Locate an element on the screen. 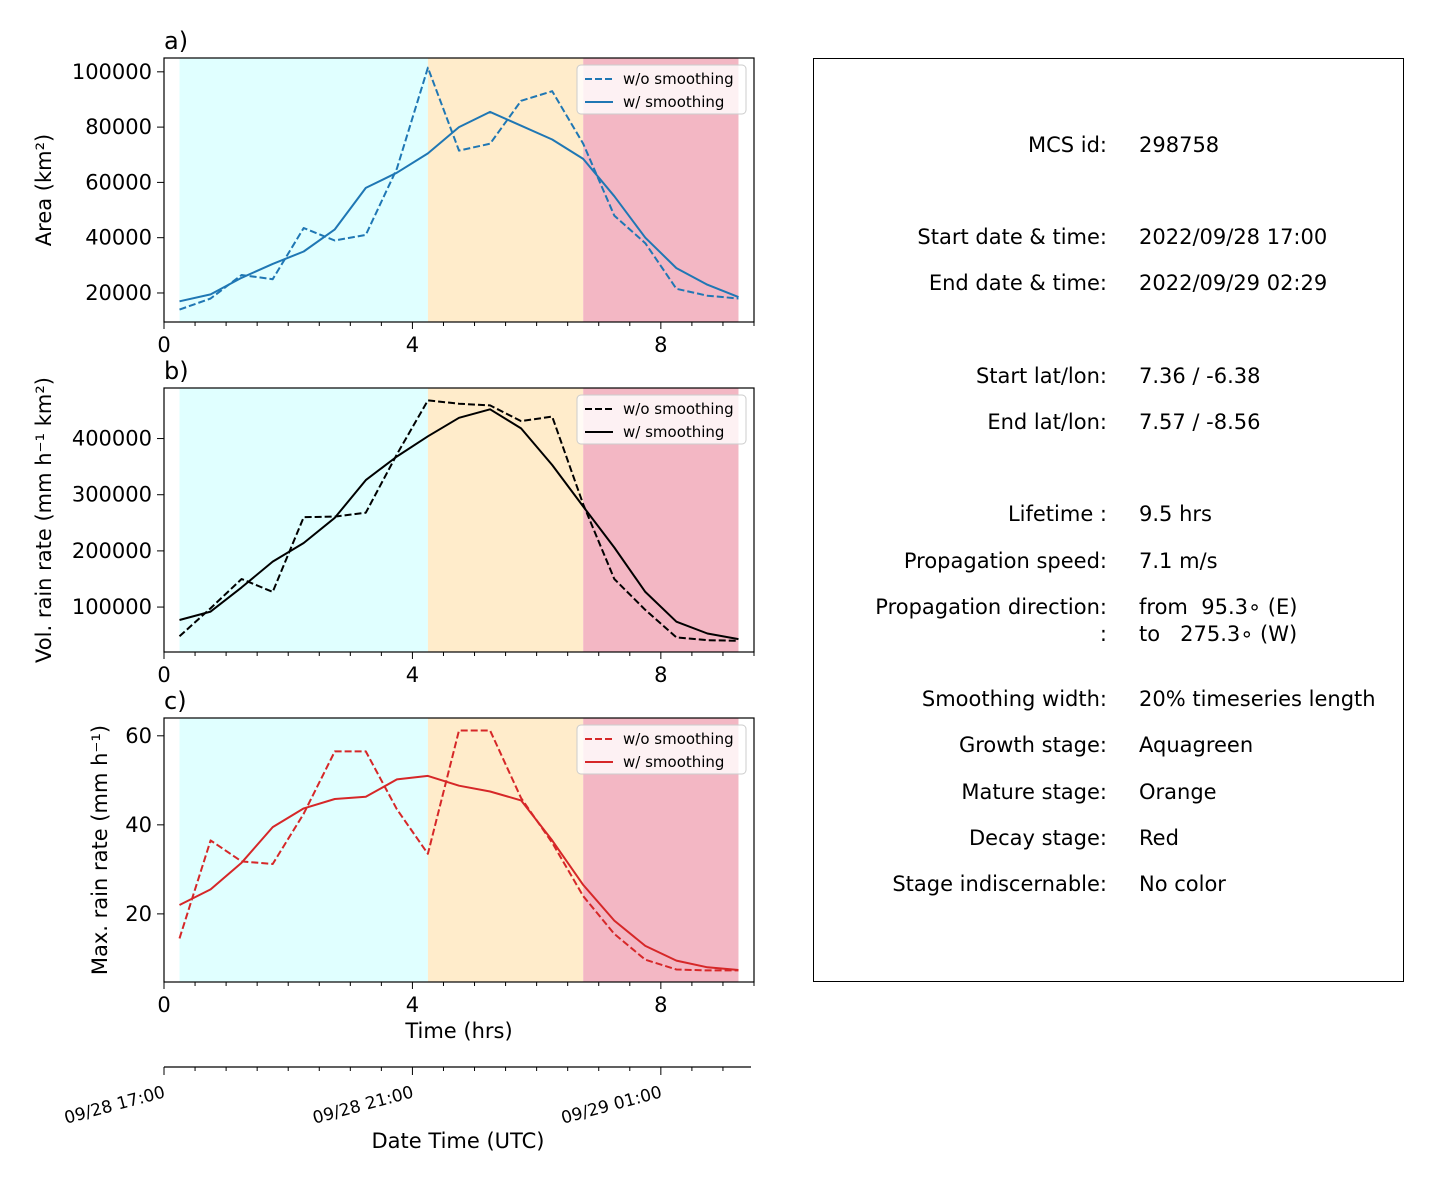 This screenshot has height=1181, width=1433. info-value: 2022/09/28 17:00 is located at coordinates (1233, 237).